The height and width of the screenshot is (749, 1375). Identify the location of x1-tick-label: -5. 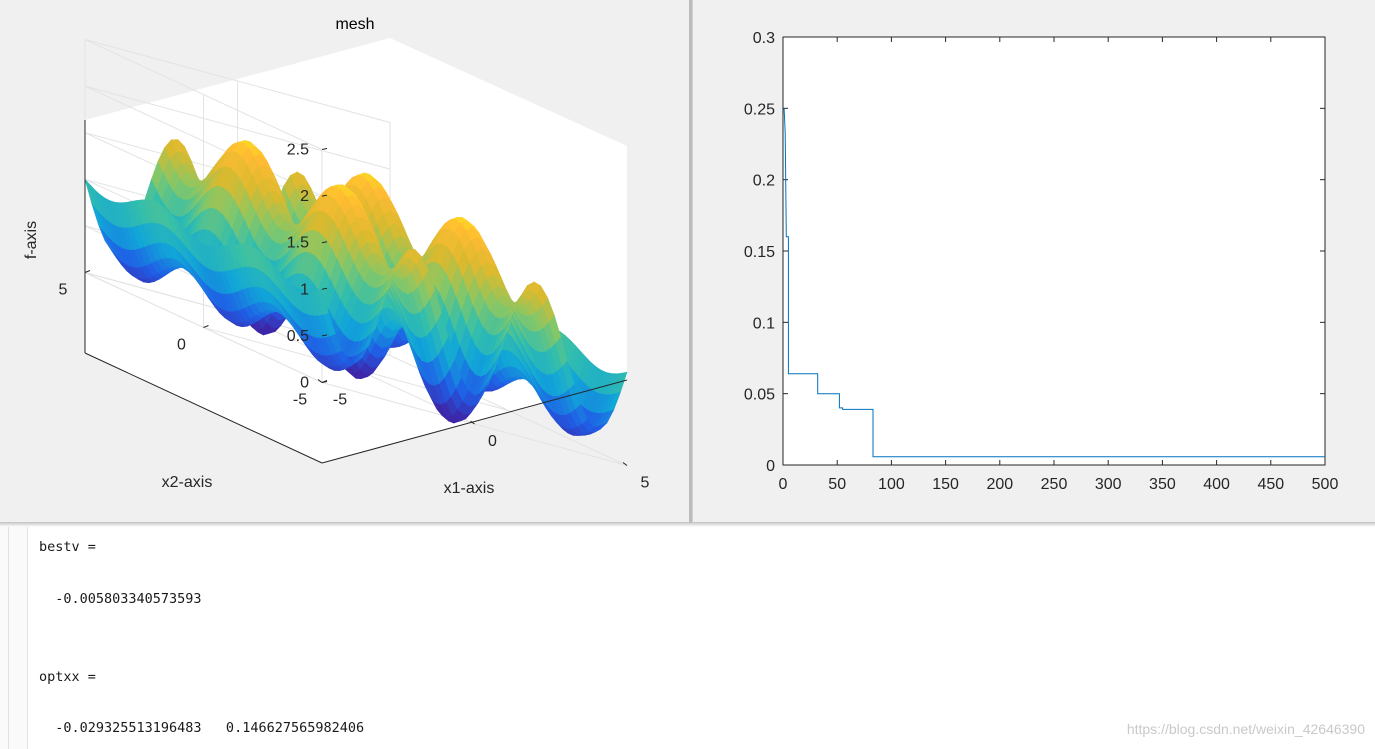
(340, 400).